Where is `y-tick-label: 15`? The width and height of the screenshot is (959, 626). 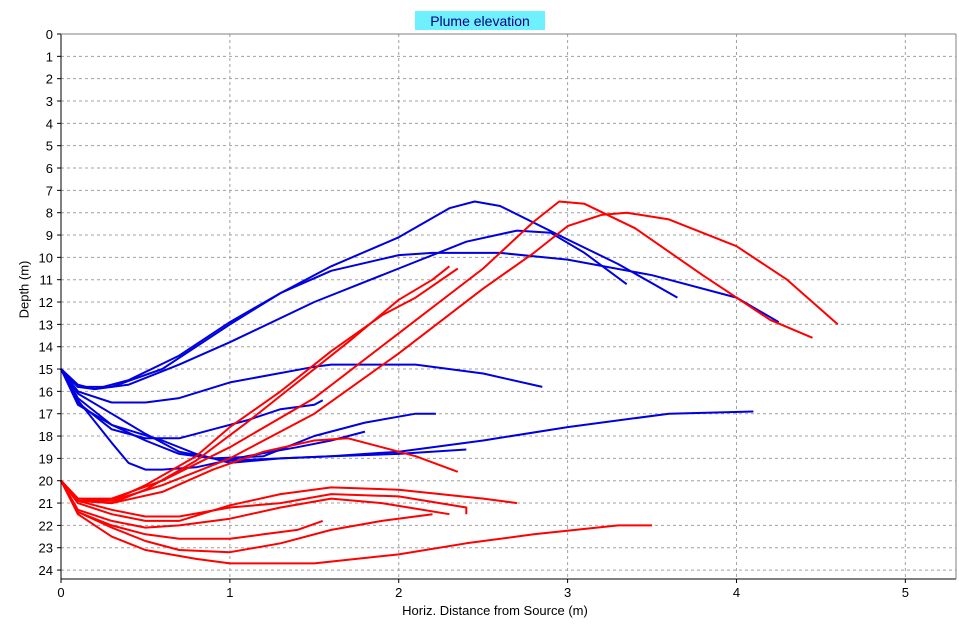
y-tick-label: 15 is located at coordinates (46, 369).